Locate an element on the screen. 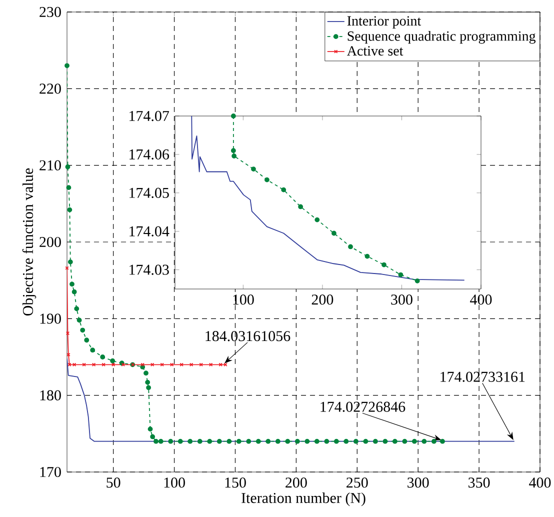 The width and height of the screenshot is (554, 517). x-tick-label: 50 is located at coordinates (113, 483).